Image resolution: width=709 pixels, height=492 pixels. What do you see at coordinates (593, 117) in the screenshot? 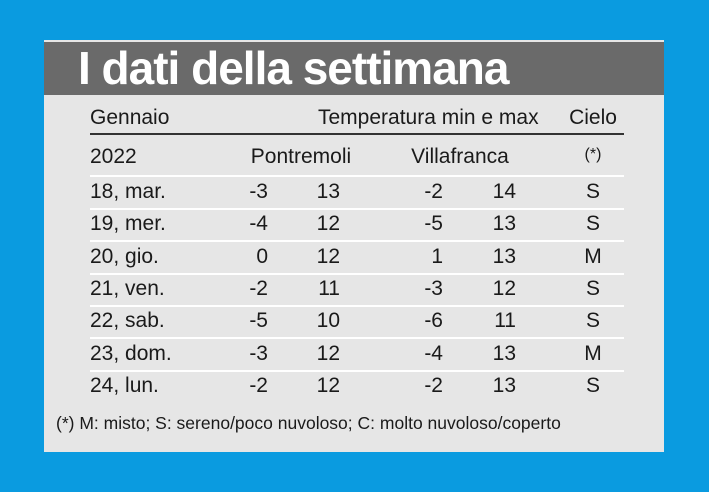
I see `column-header: Cielo` at bounding box center [593, 117].